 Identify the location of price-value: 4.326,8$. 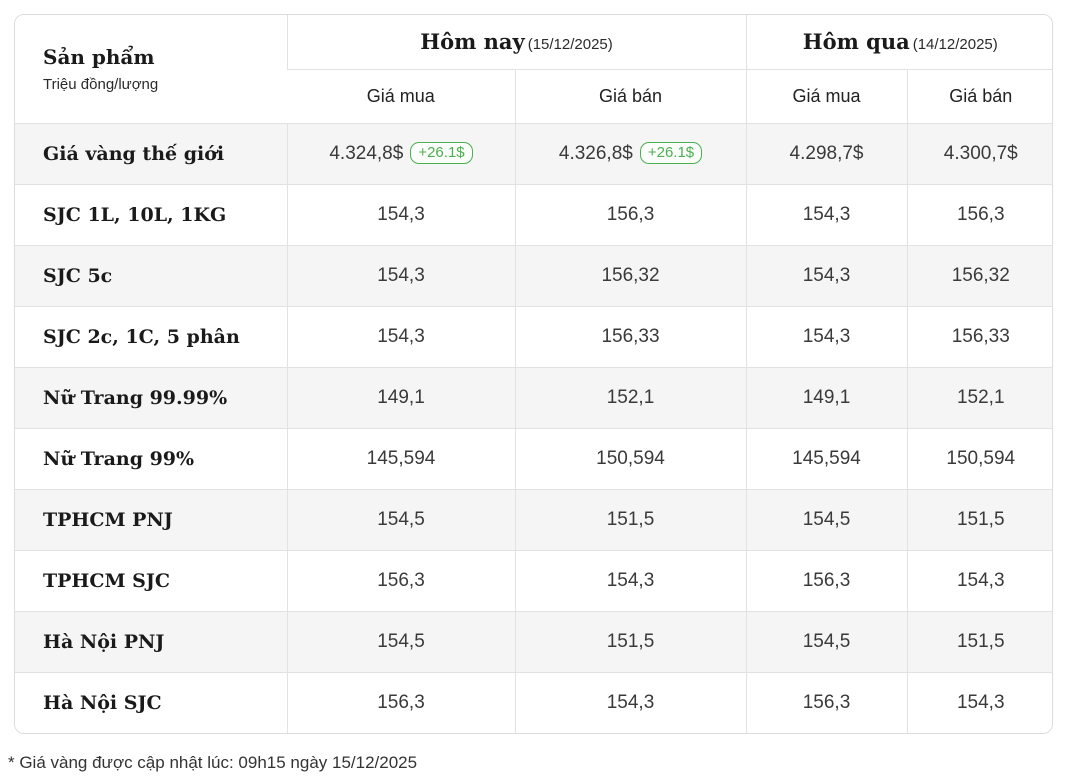
(595, 153).